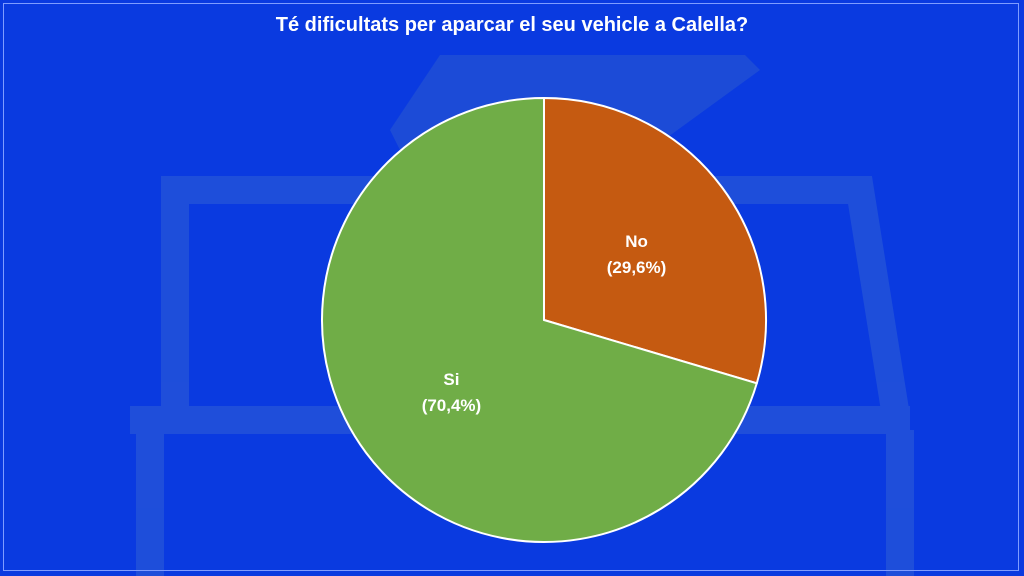 The image size is (1024, 576). I want to click on slice-label-no: No, so click(636, 241).